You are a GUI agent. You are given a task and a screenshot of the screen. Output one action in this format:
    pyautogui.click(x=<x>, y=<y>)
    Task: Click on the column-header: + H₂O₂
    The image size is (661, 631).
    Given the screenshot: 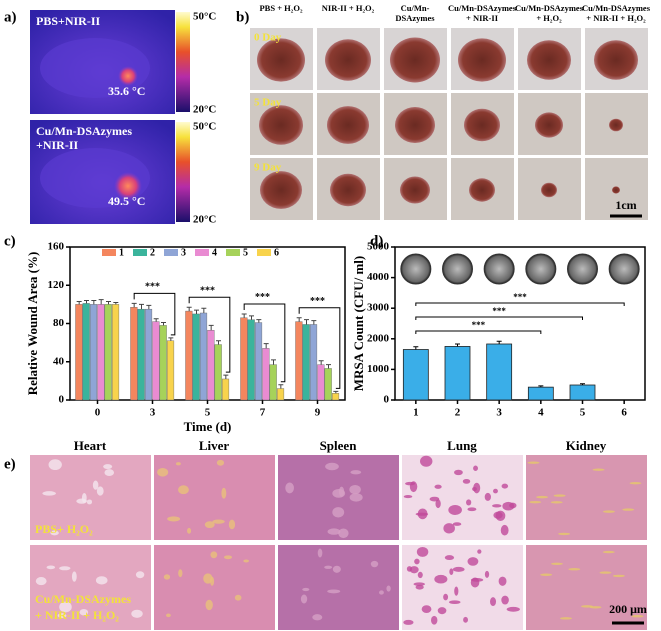 What is the action you would take?
    pyautogui.click(x=549, y=18)
    